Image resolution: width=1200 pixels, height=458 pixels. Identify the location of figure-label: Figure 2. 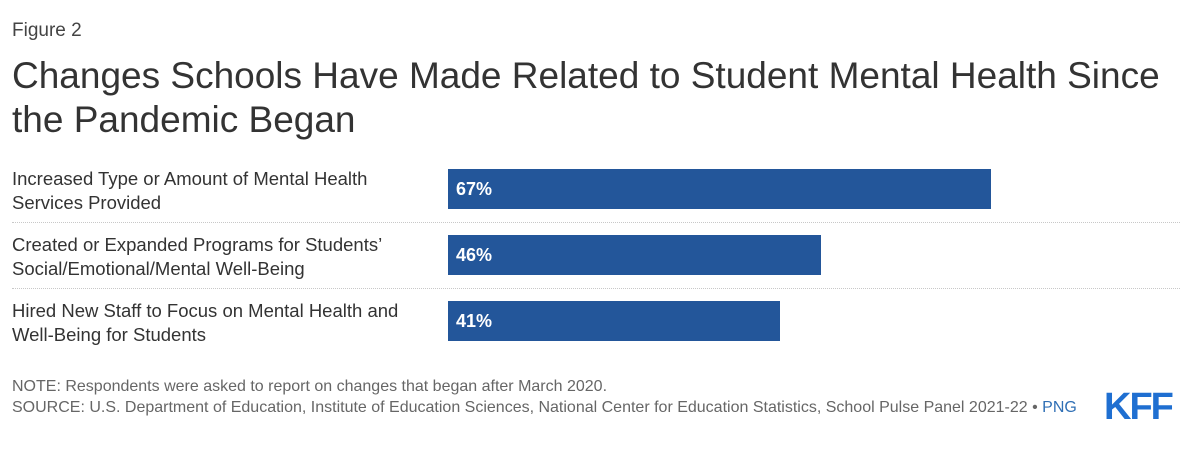
(47, 30).